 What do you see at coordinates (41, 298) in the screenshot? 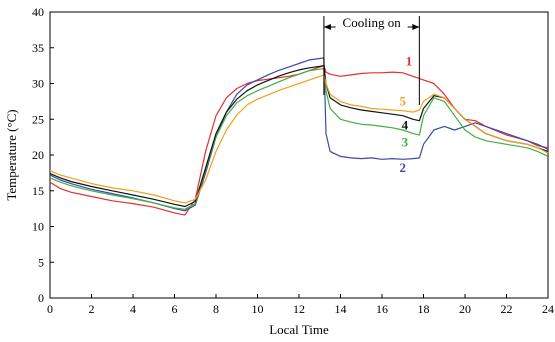
I see `y-tick-label: 0` at bounding box center [41, 298].